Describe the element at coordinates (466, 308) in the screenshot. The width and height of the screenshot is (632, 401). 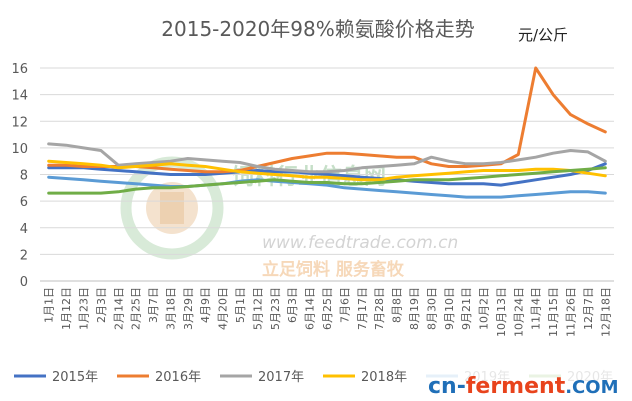
I see `x-tick-label: 9月21日` at that location.